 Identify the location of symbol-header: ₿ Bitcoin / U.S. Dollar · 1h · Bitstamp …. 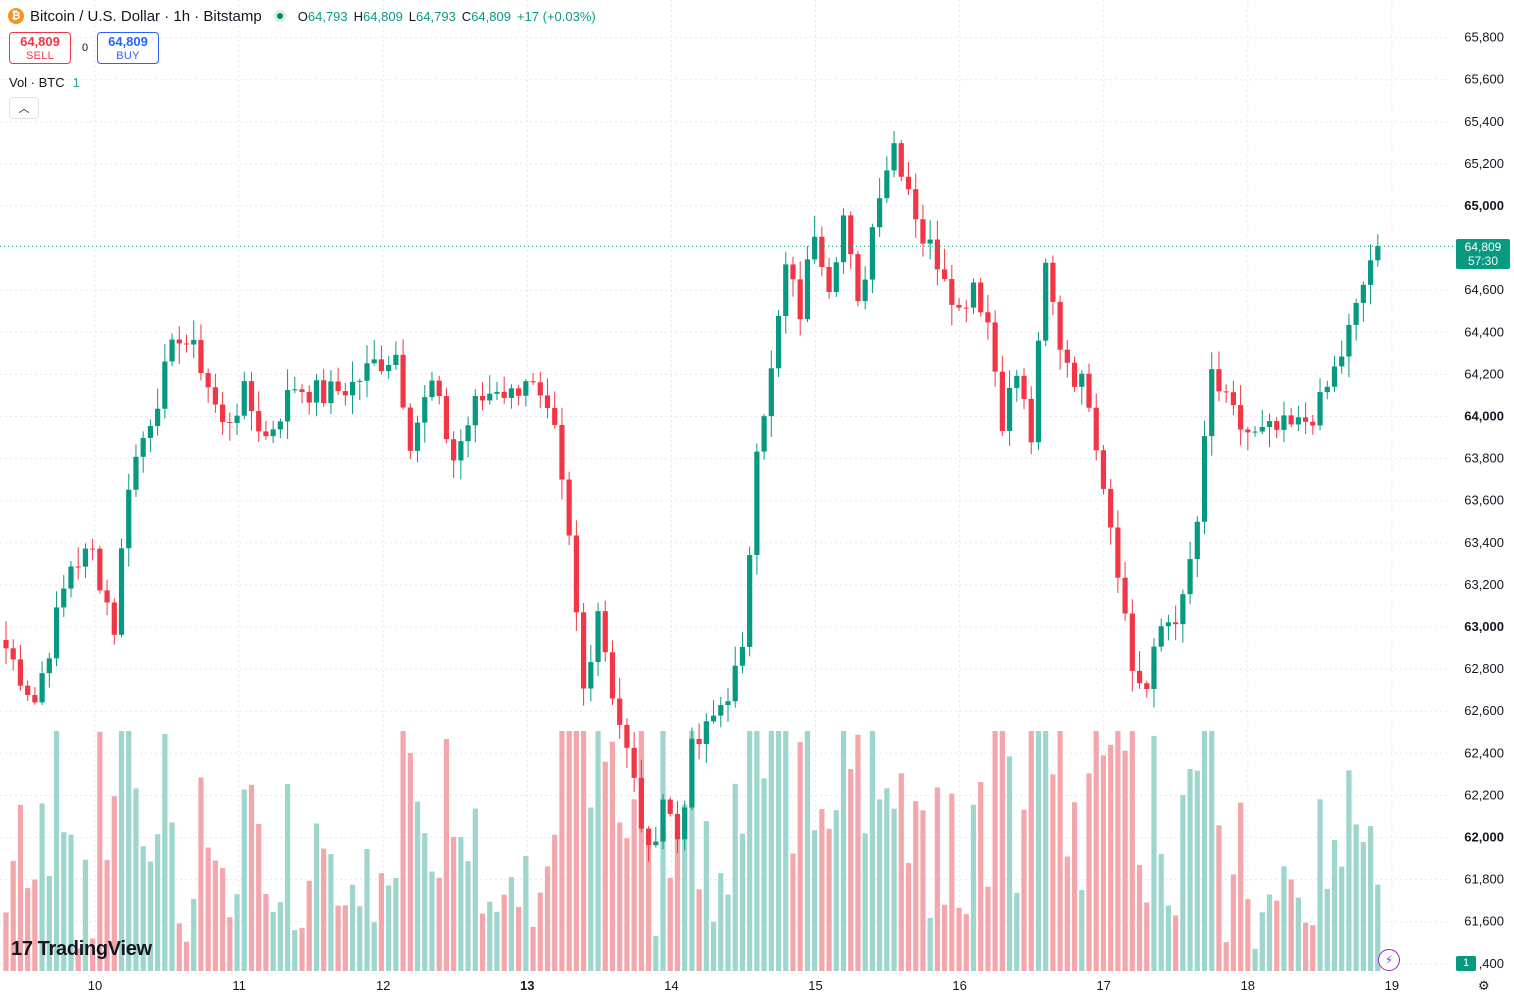
(302, 16).